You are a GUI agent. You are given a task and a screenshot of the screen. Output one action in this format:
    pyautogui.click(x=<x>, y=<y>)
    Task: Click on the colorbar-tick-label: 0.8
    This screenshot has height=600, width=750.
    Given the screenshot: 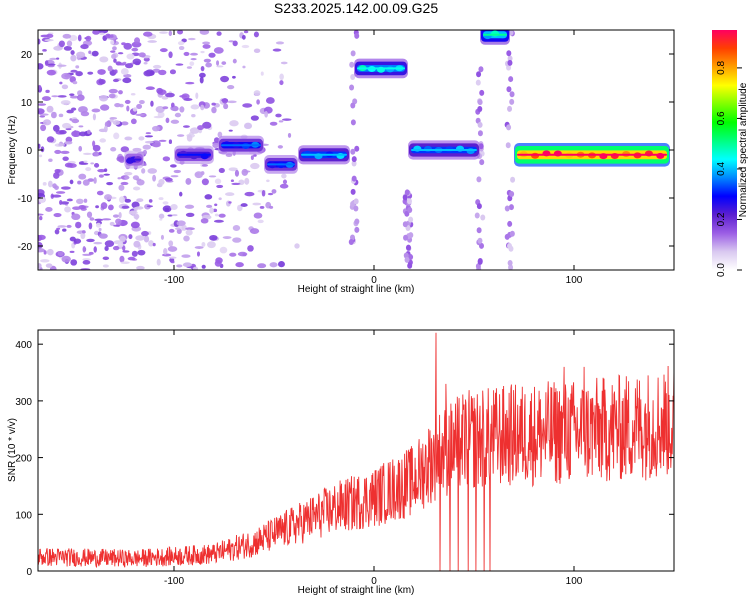 What is the action you would take?
    pyautogui.click(x=721, y=68)
    